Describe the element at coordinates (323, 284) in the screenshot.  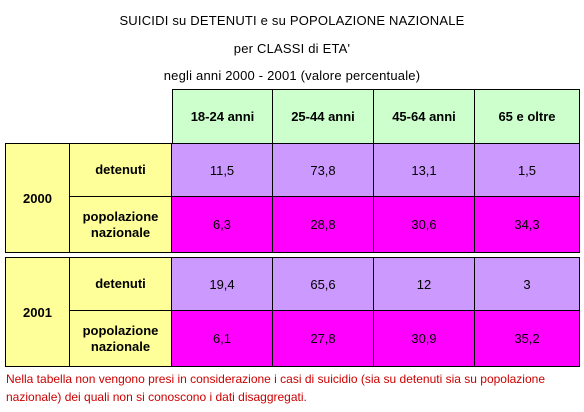
I see `table-cell: 65,6` at that location.